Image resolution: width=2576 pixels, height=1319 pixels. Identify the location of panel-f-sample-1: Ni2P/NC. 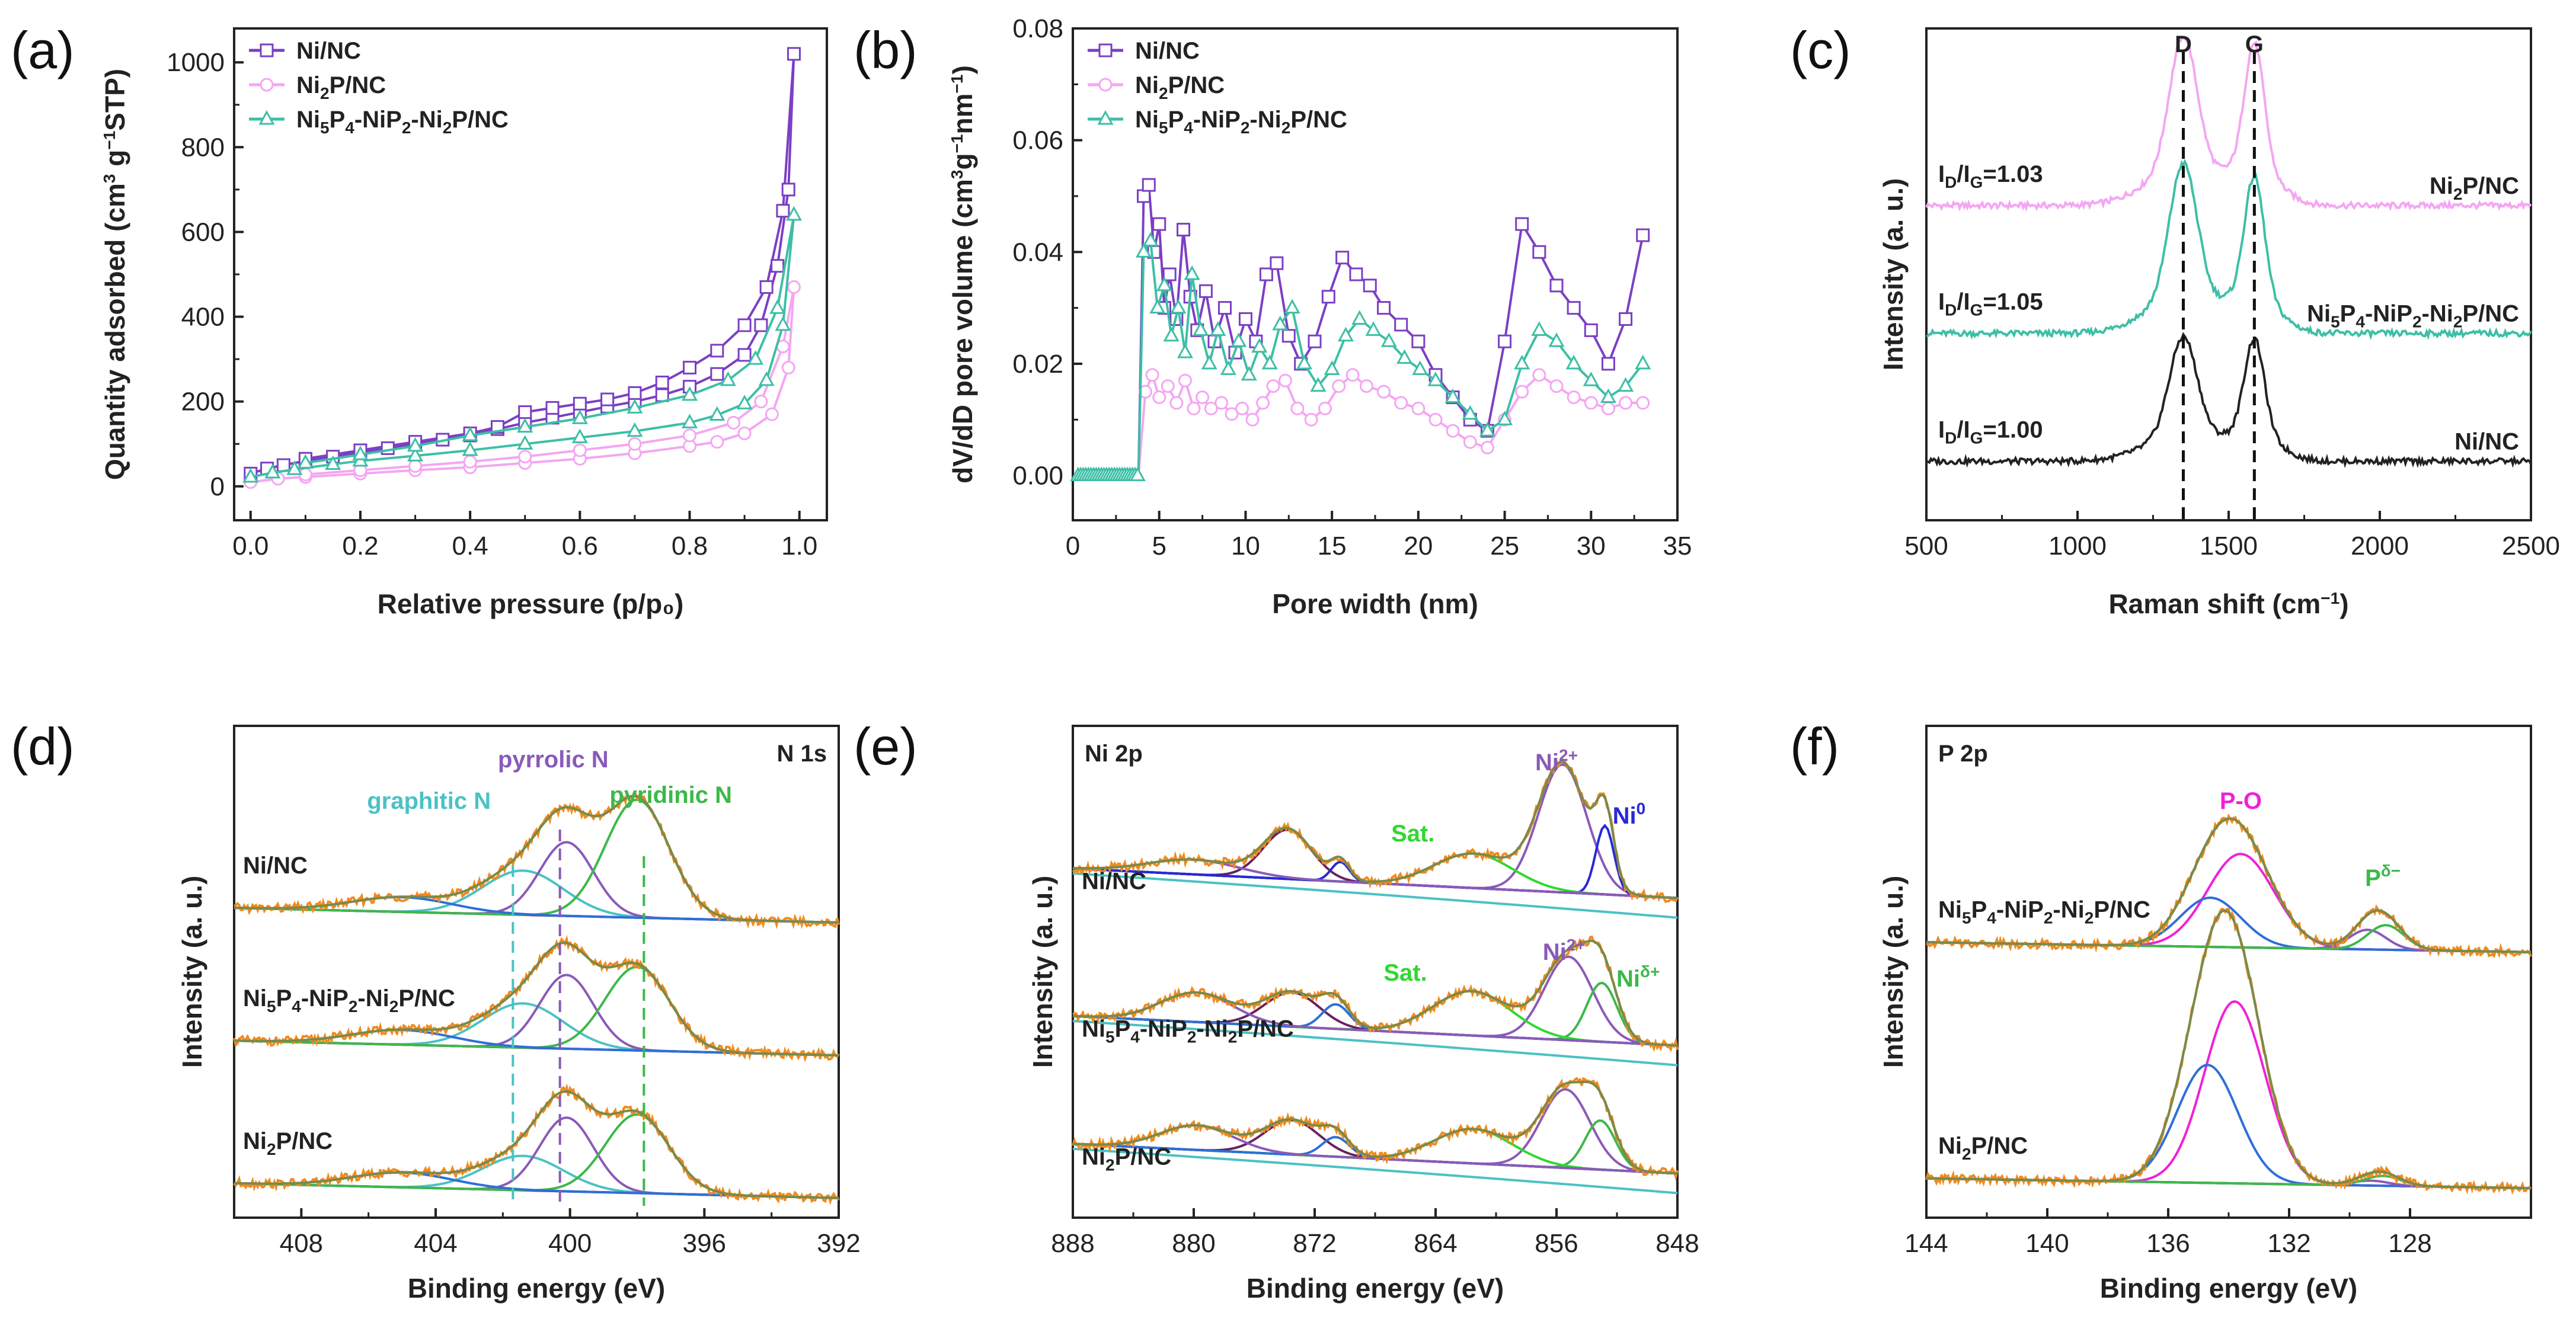
(1983, 1148).